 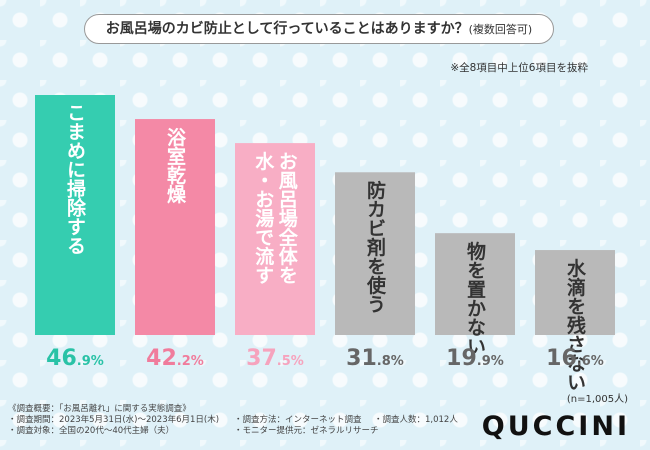 What do you see at coordinates (519, 68) in the screenshot?
I see `selection-note: ※全8項目中上位6項目を抜粋` at bounding box center [519, 68].